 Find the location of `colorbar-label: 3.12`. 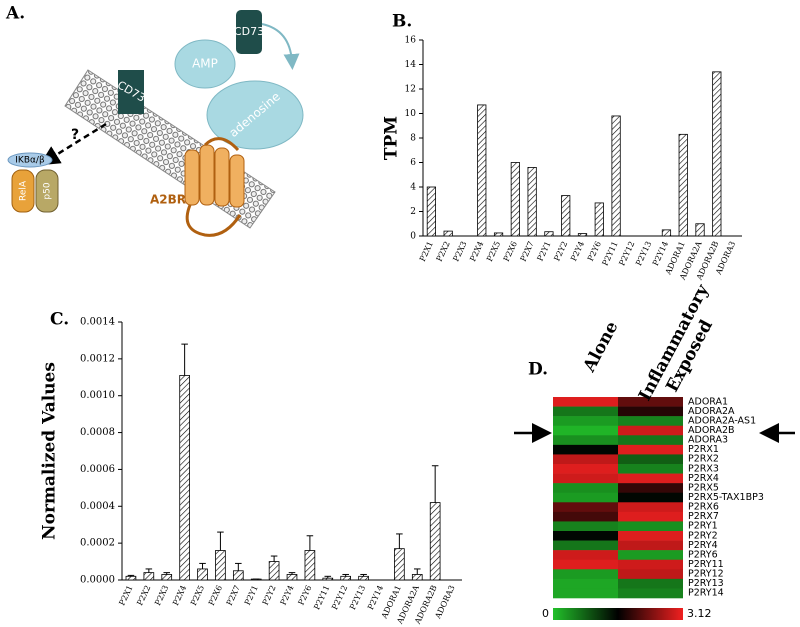

colorbar-label: 3.12 is located at coordinates (699, 613).